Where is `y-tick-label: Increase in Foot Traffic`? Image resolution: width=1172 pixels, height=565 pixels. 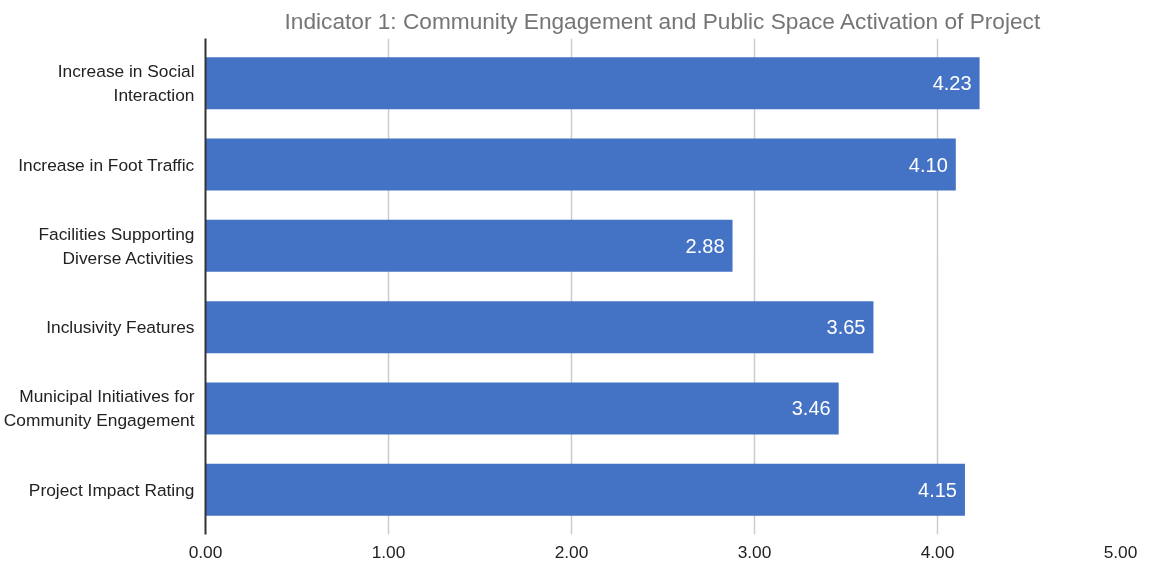
y-tick-label: Increase in Foot Traffic is located at coordinates (106, 164).